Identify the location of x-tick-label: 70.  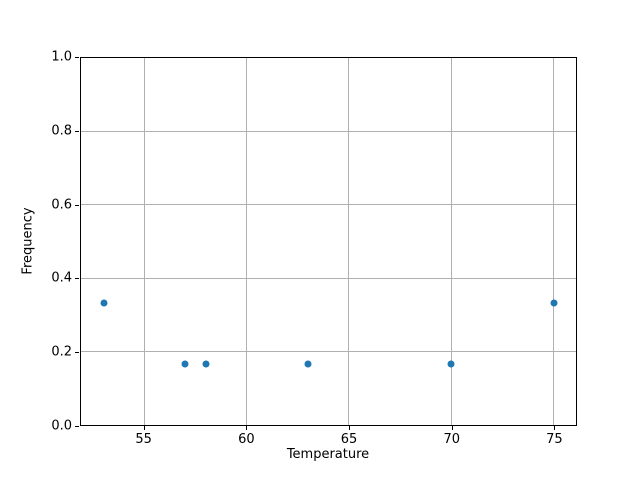
(451, 439).